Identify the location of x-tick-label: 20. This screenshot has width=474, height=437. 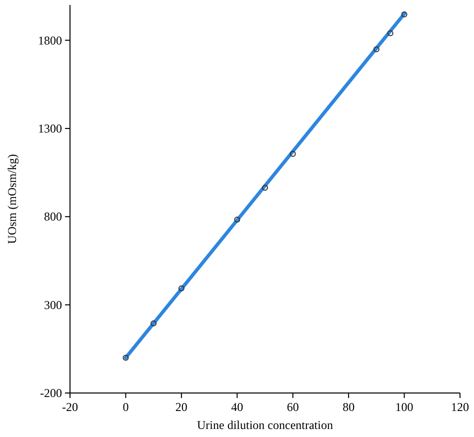
(181, 407).